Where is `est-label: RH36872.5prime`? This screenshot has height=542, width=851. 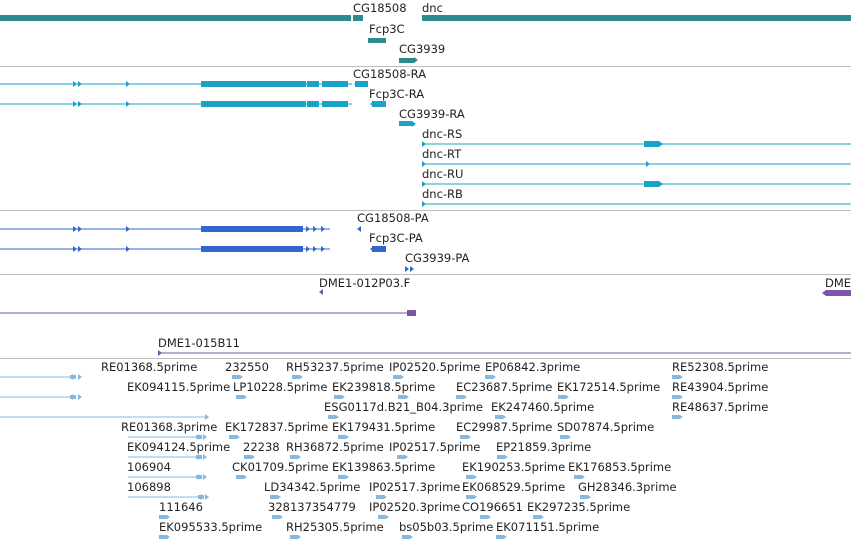 est-label: RH36872.5prime is located at coordinates (335, 447).